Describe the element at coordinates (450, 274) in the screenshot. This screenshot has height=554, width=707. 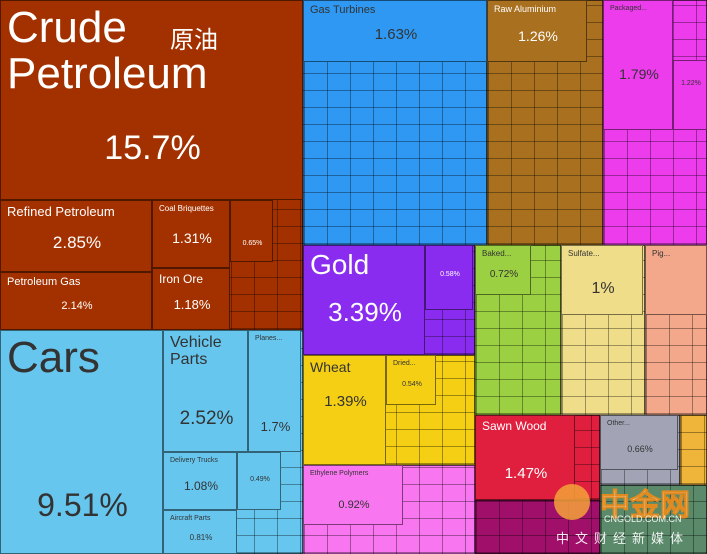
I see `cell-value: 0.58%` at that location.